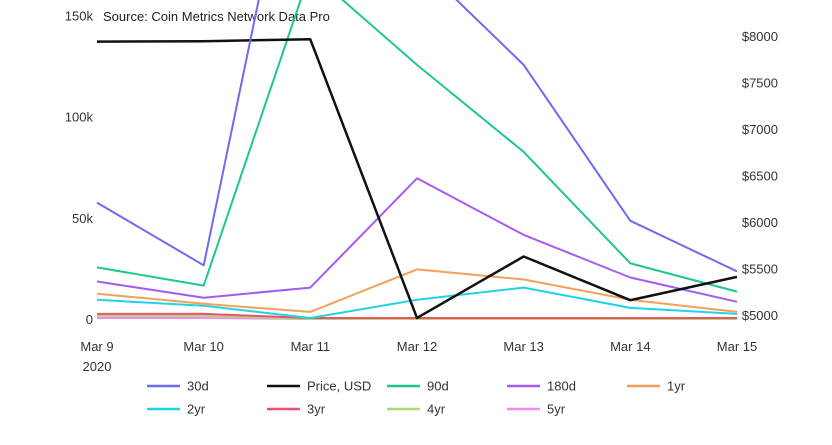 The height and width of the screenshot is (445, 832). I want to click on legend-item: 5yr, so click(536, 409).